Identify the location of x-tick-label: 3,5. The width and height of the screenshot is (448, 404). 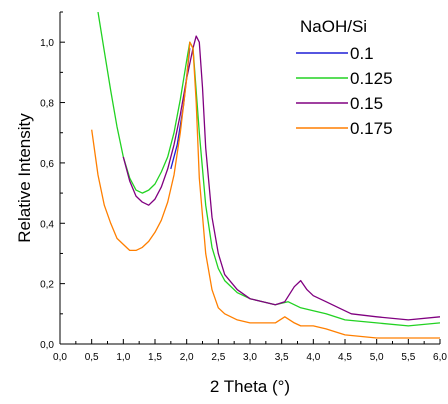
(282, 357).